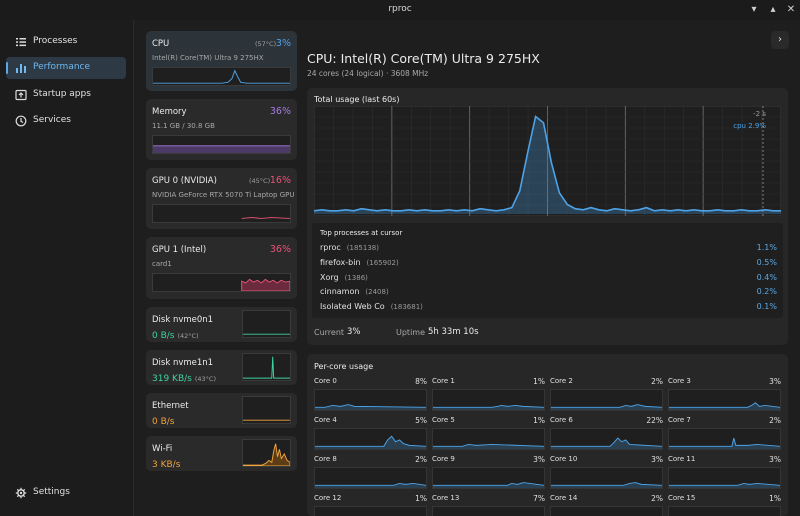  I want to click on core-pct: 22%, so click(654, 420).